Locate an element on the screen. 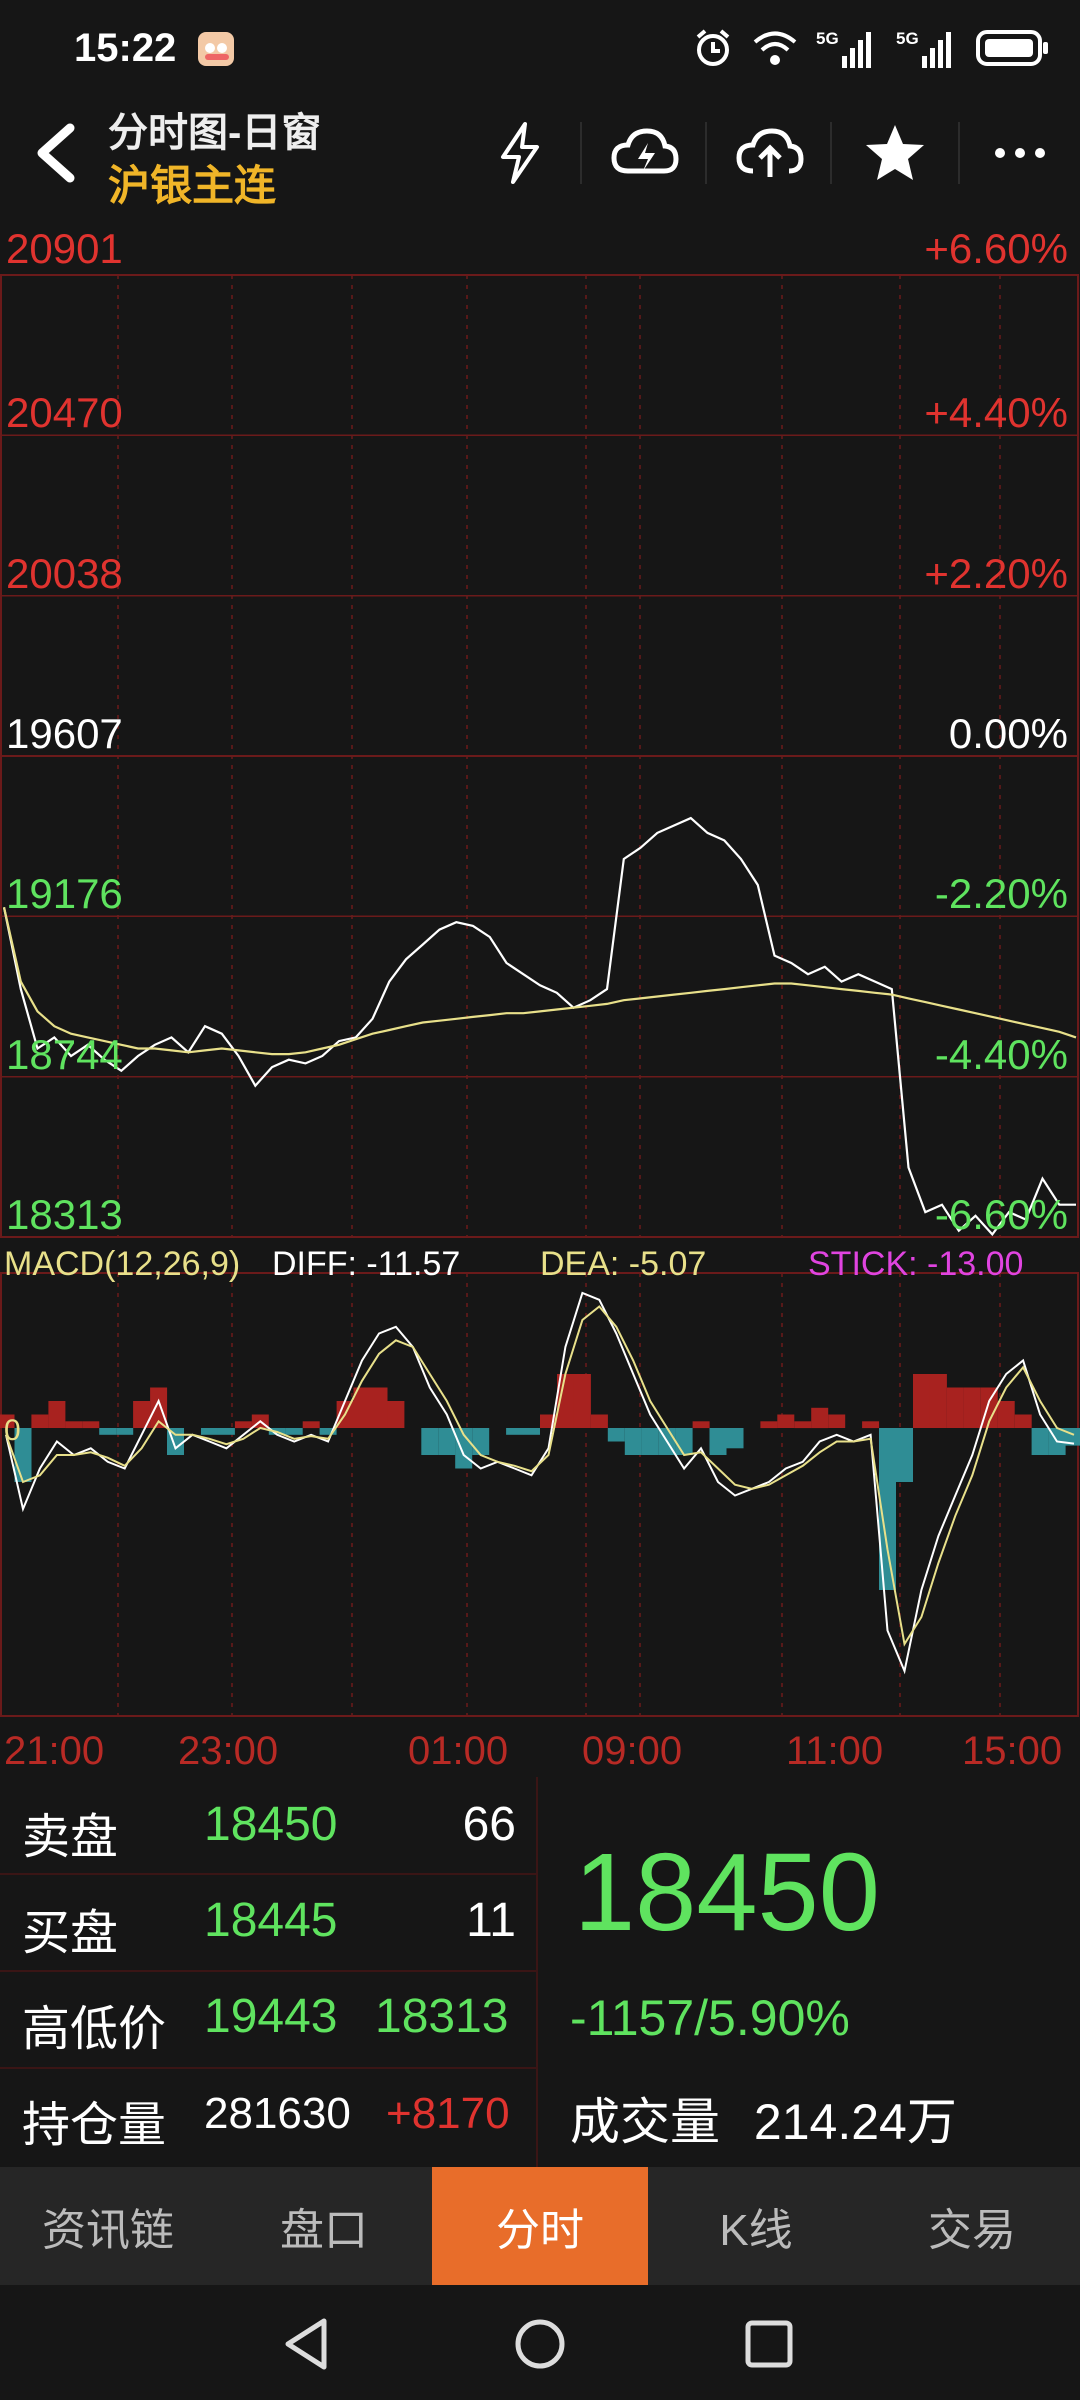 The height and width of the screenshot is (2400, 1080). bottom-tabs: 资讯链 盘口 分时 K线 交易 is located at coordinates (540, 2226).